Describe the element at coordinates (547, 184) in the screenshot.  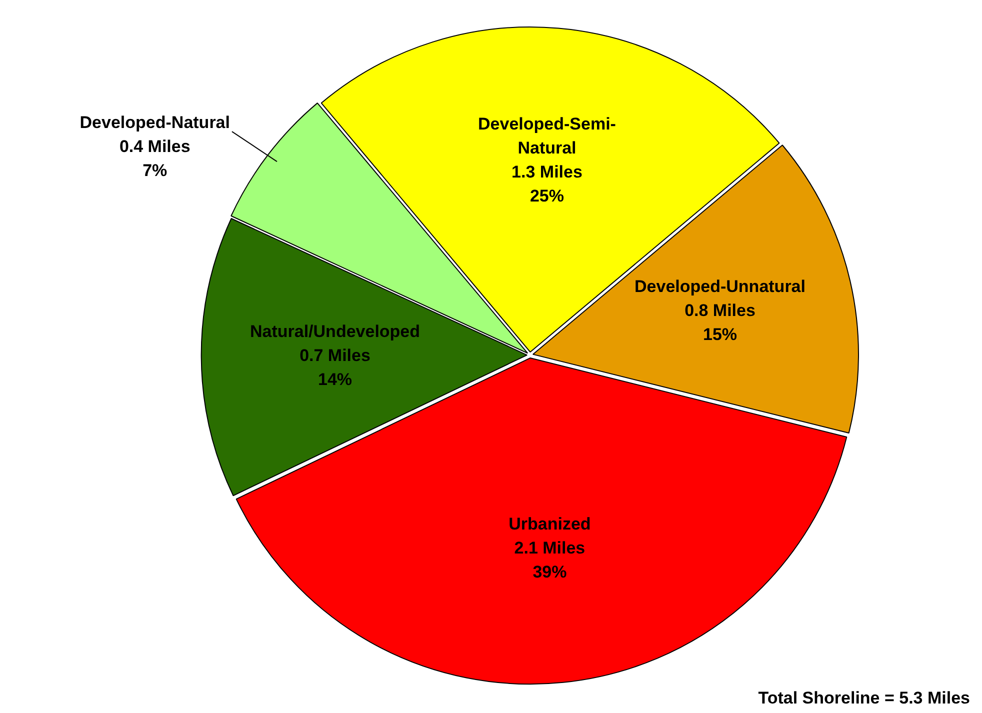
I see `data-label: 1.3 Miles 25%` at that location.